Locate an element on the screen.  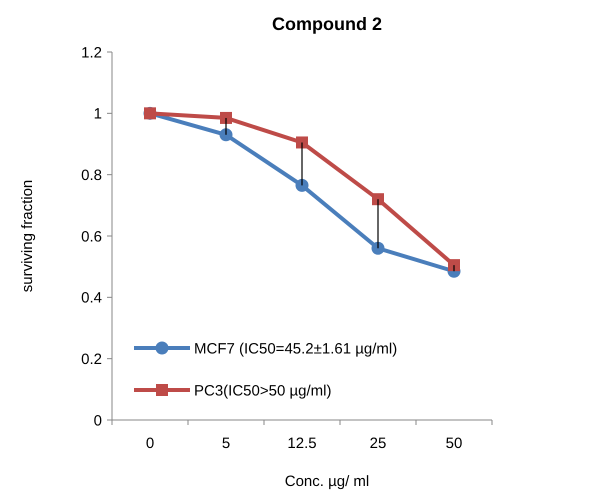
x-tick-label: 50 is located at coordinates (454, 443).